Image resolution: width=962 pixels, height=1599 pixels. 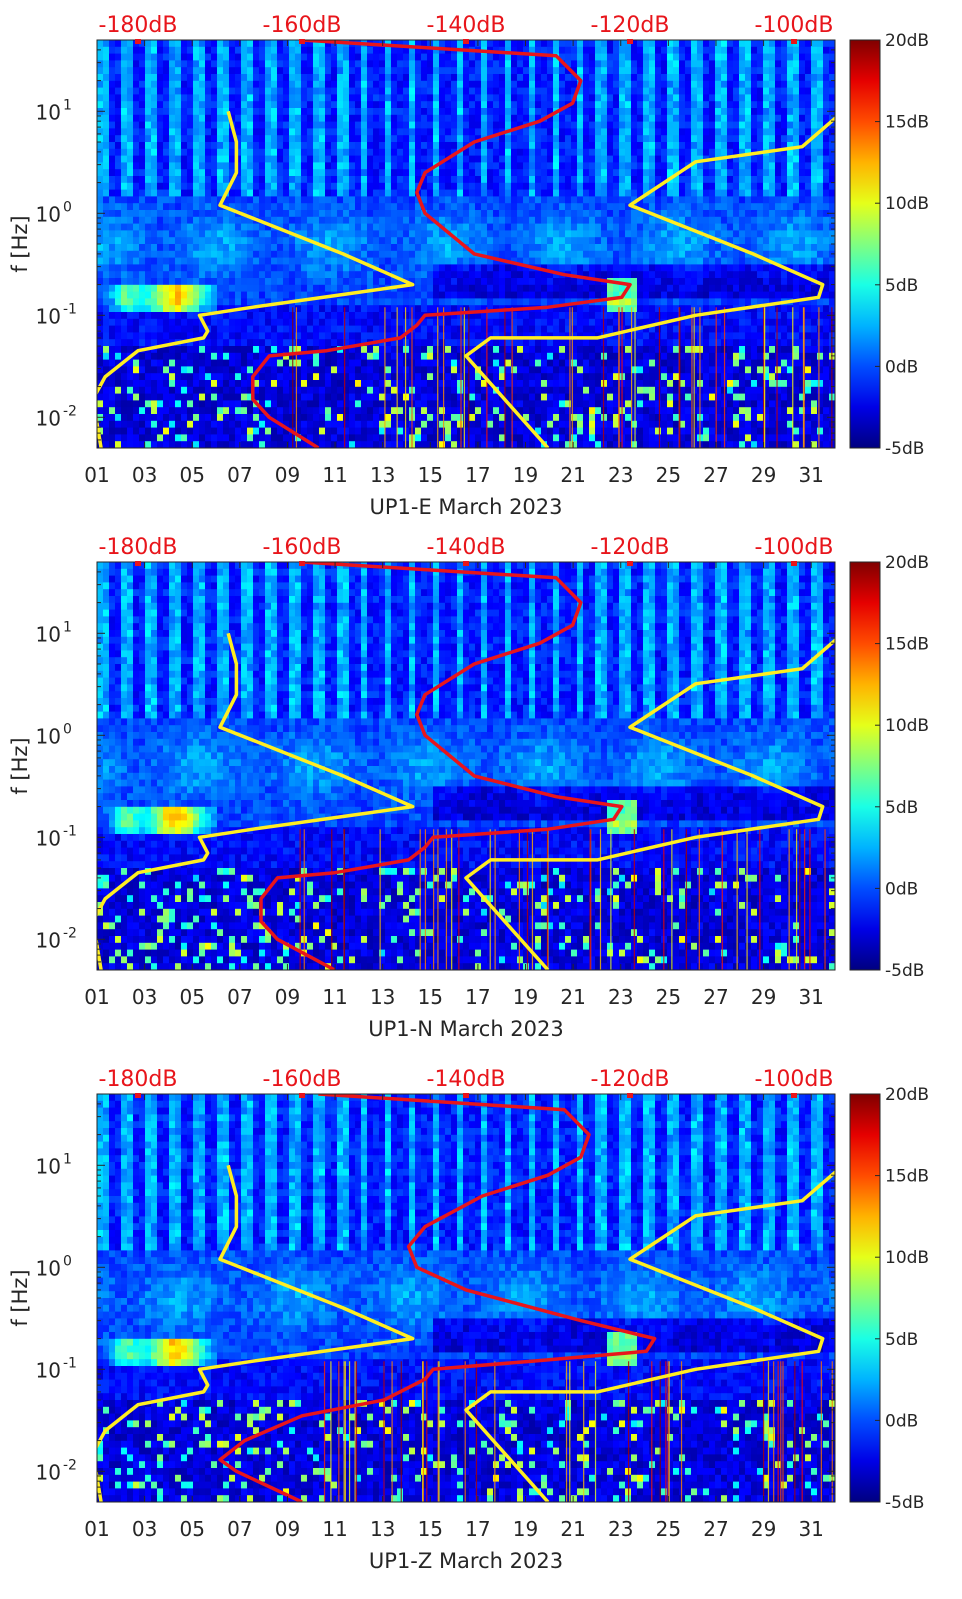 I want to click on x-axis-title: UP1-Z March 2023, so click(x=466, y=1561).